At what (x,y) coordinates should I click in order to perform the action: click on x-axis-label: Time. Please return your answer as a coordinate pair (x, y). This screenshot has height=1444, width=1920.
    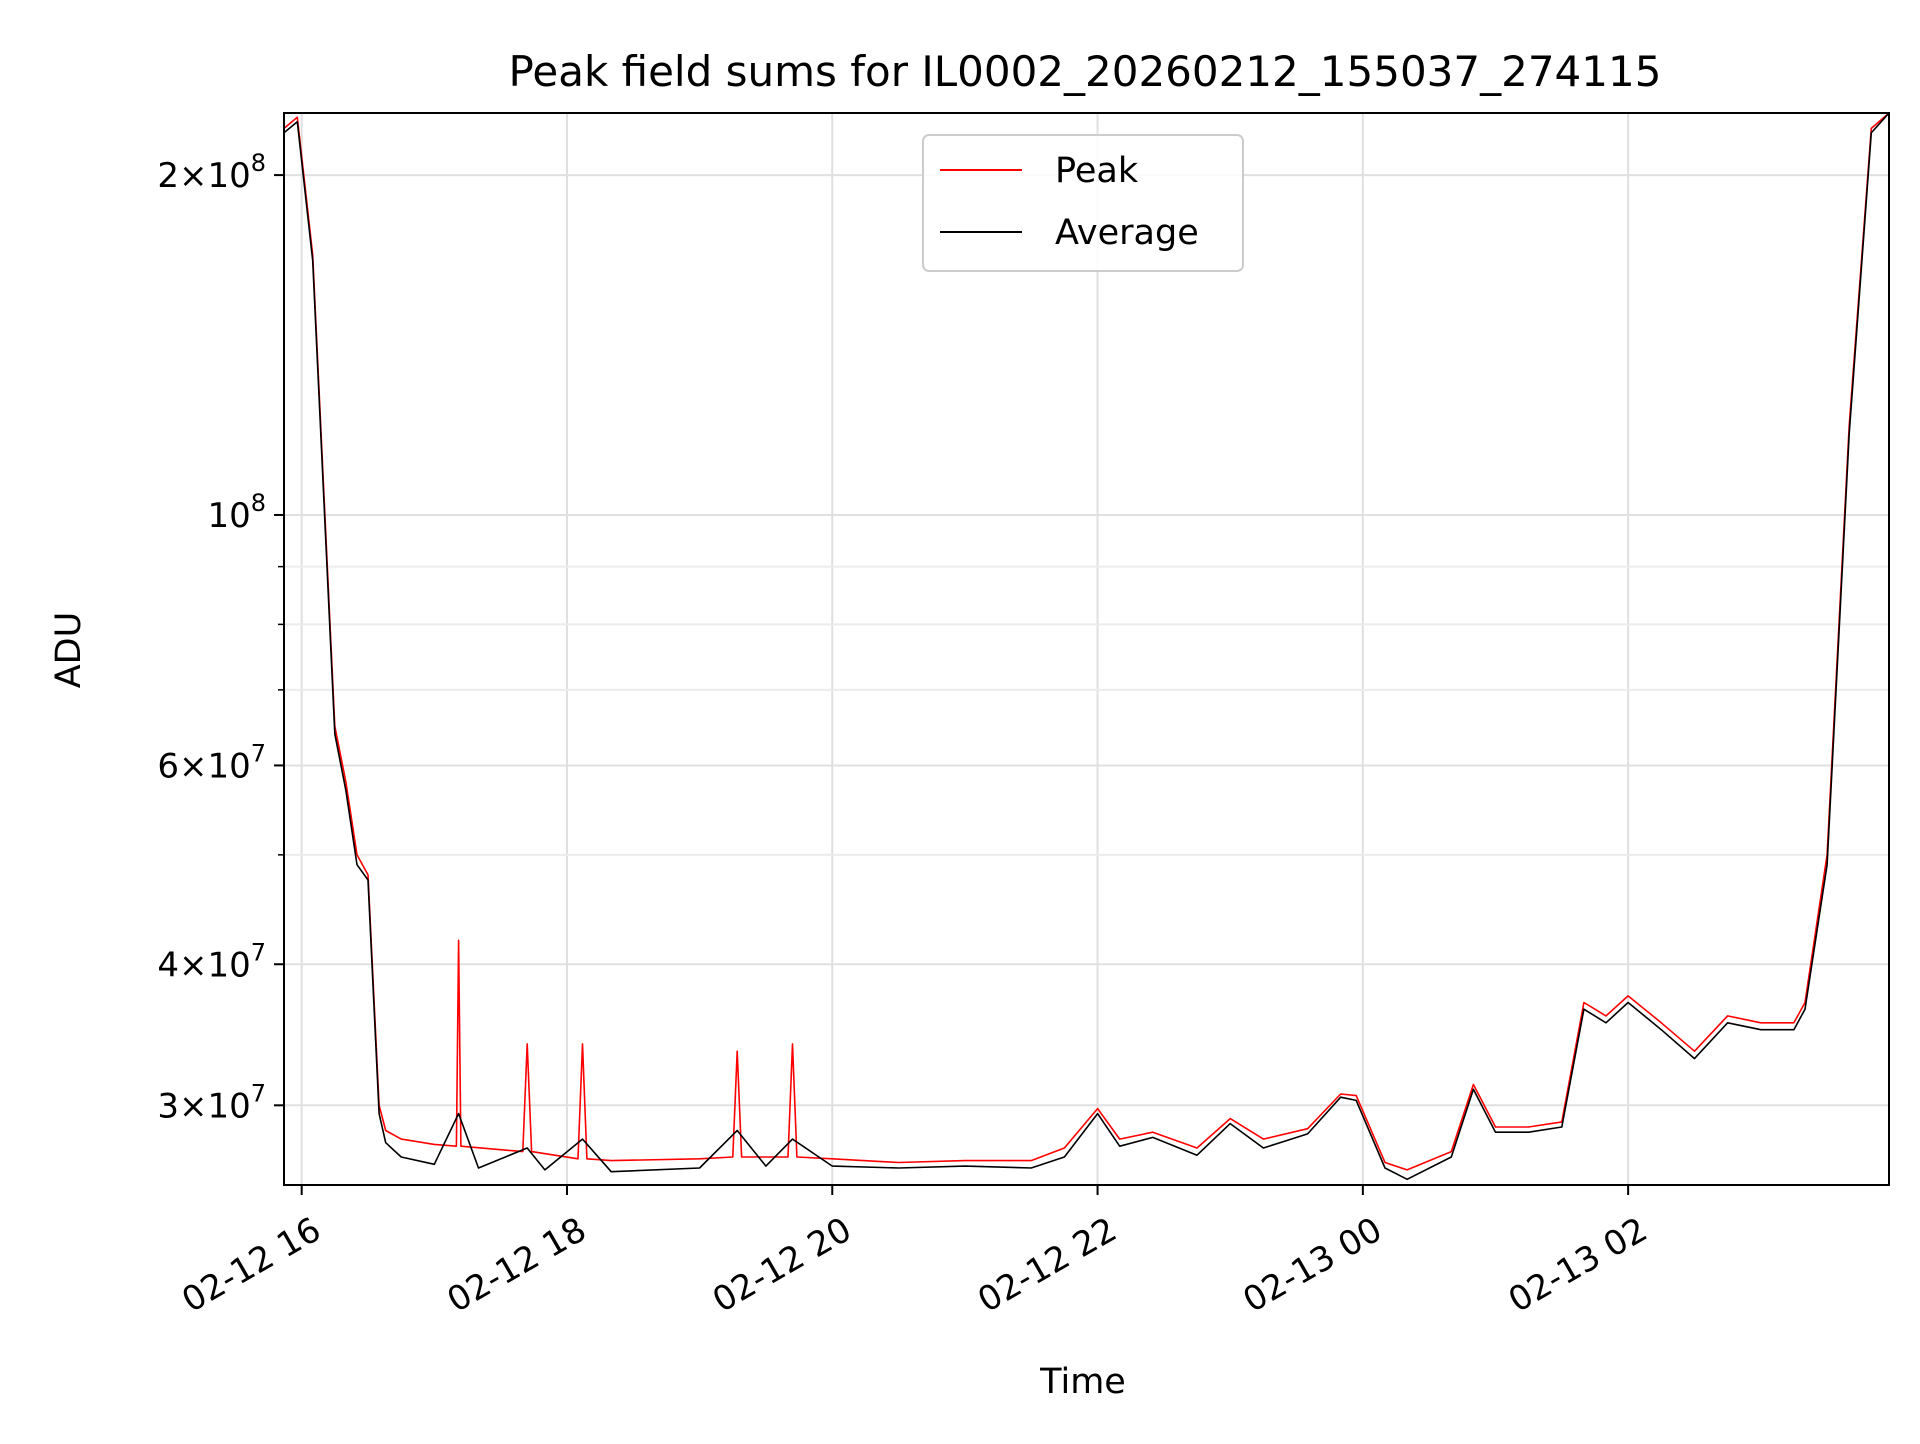
    Looking at the image, I should click on (1082, 1382).